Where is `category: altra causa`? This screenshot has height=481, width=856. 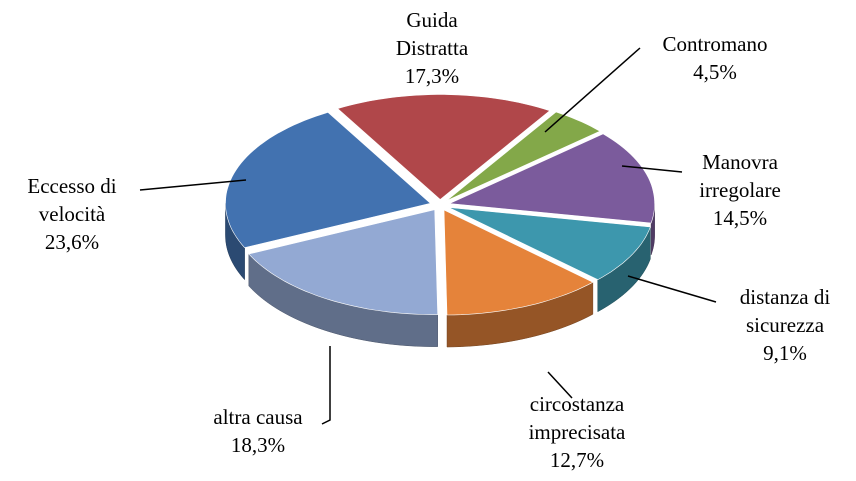
category: altra causa is located at coordinates (258, 417).